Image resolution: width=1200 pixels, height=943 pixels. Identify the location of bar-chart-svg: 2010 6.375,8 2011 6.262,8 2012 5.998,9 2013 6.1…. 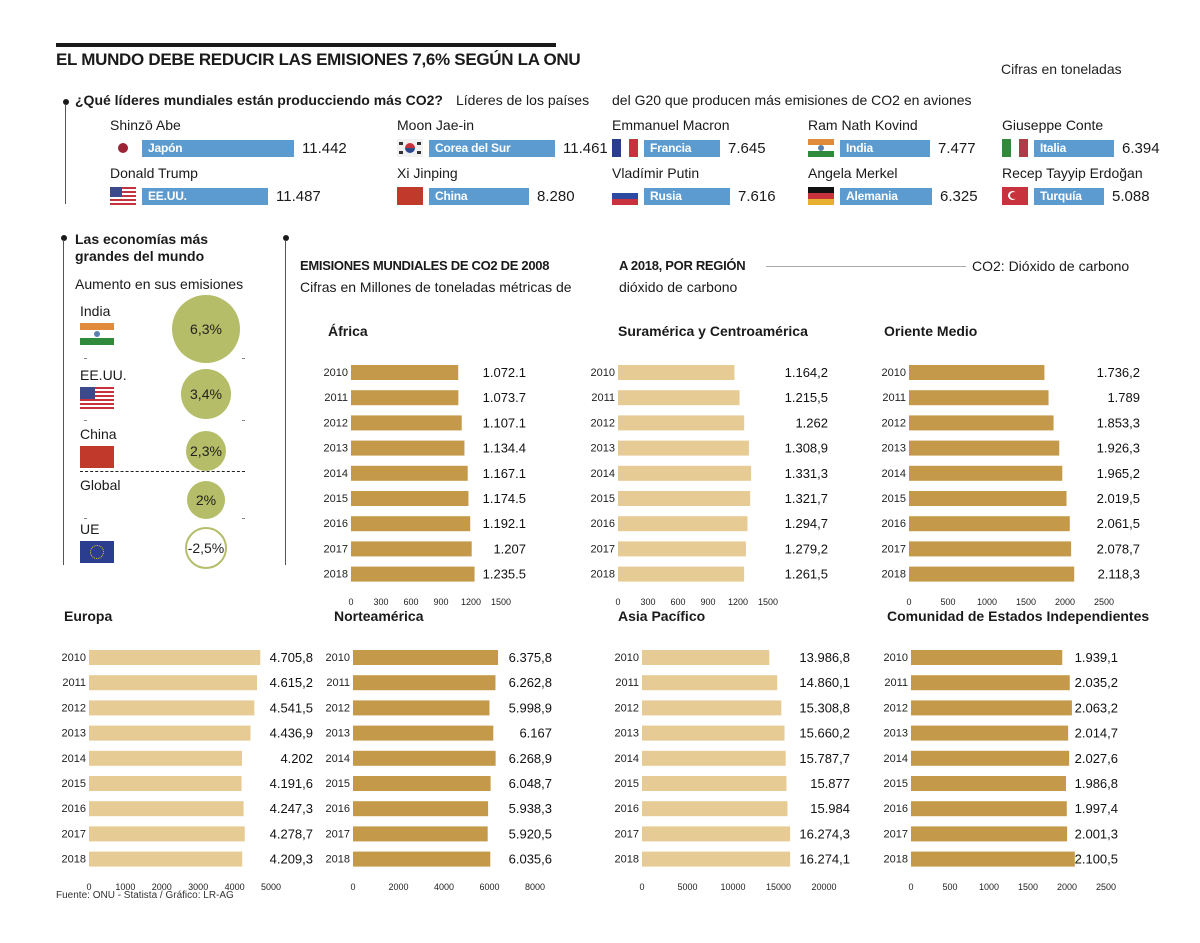
(439, 771).